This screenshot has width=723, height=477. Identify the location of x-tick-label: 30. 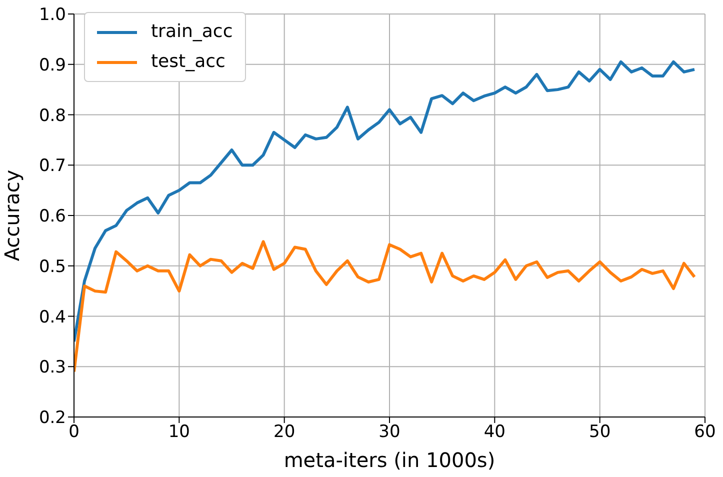
(389, 432).